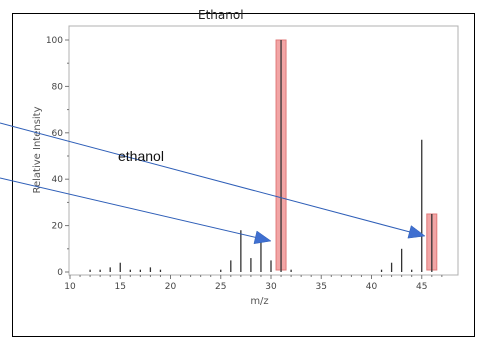 The width and height of the screenshot is (478, 340). I want to click on y-tick-label-100: 100, so click(54, 41).